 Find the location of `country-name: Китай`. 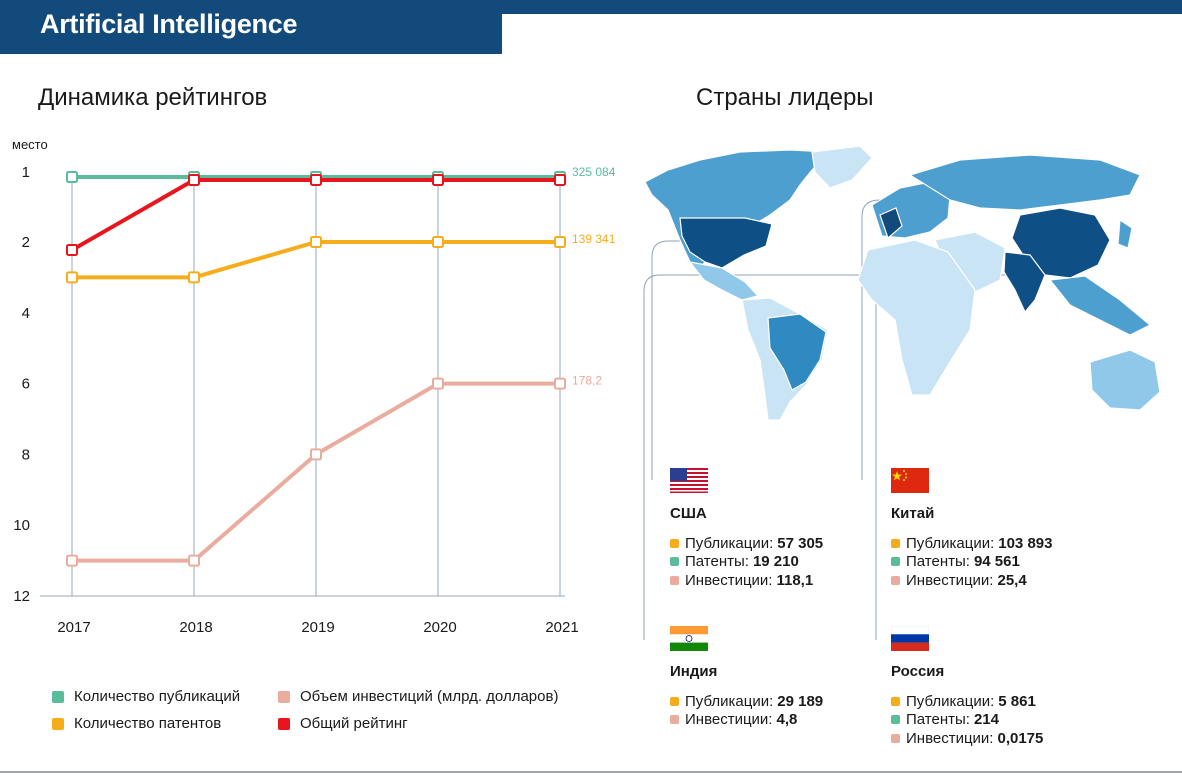

country-name: Китай is located at coordinates (913, 513).